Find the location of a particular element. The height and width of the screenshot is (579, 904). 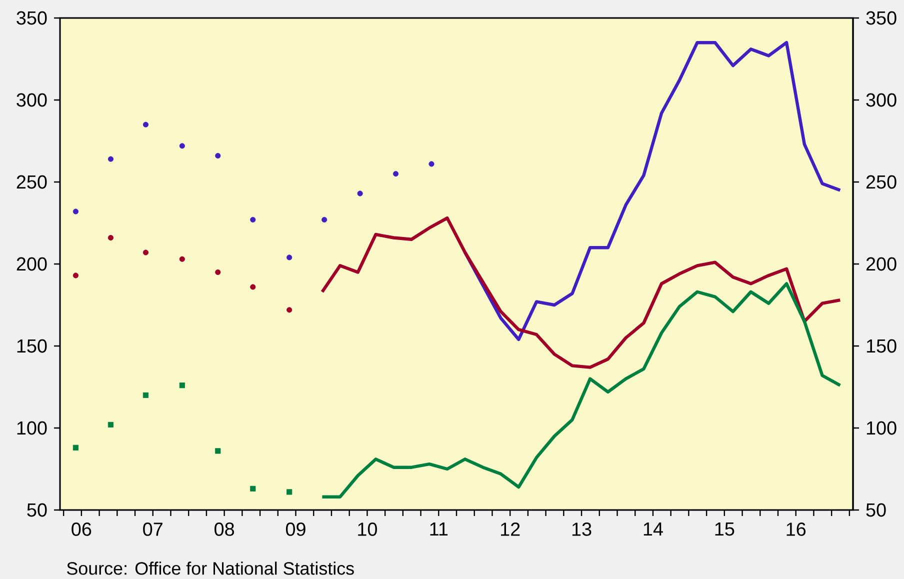

x-tick-label: 08 is located at coordinates (224, 529).